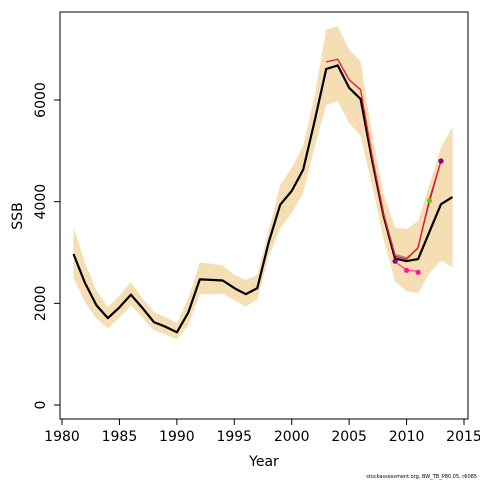  What do you see at coordinates (407, 437) in the screenshot?
I see `x-tick-label: 2010` at bounding box center [407, 437].